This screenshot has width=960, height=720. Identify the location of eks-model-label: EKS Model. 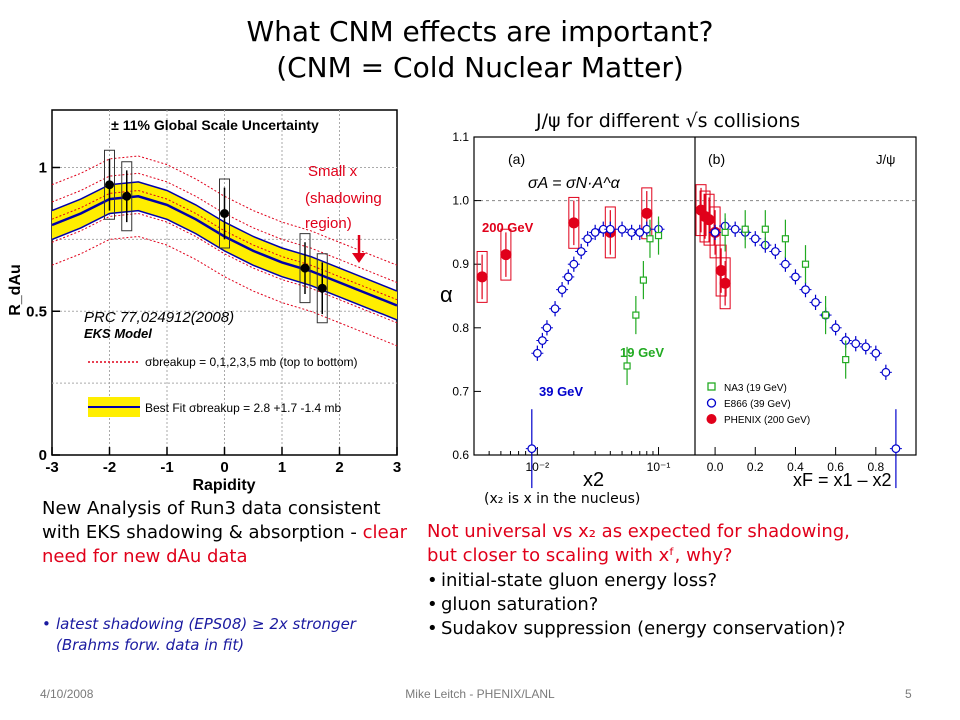
(118, 333).